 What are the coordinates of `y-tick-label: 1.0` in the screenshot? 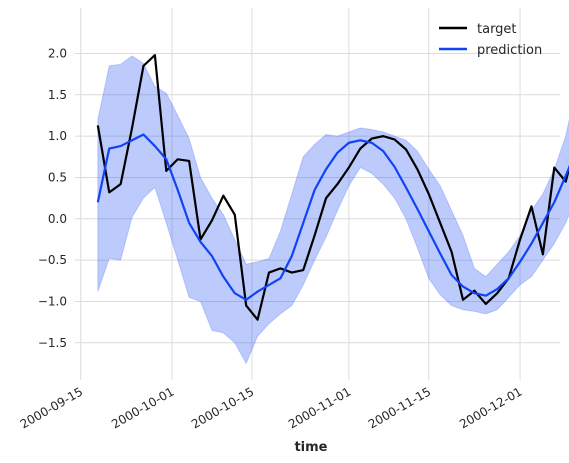 It's located at (57, 136).